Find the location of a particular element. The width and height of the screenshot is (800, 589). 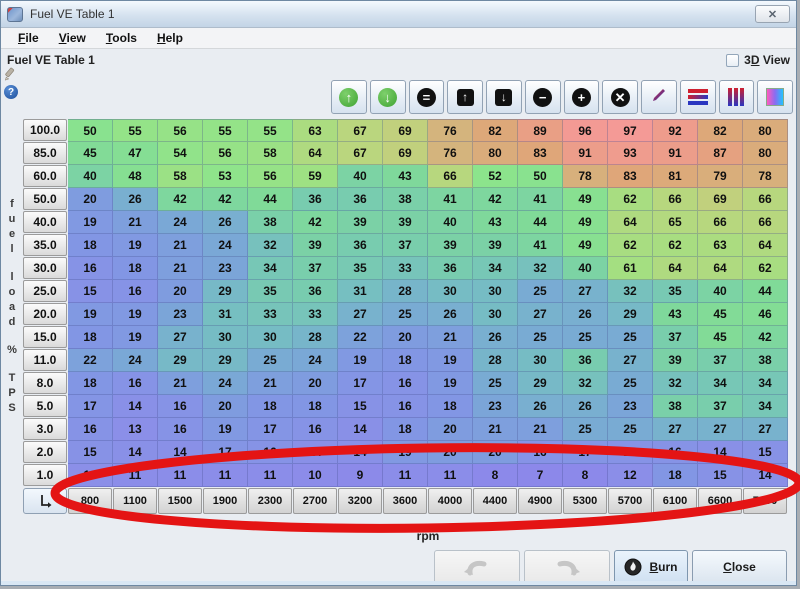

ve-cell: 10 is located at coordinates (315, 475).